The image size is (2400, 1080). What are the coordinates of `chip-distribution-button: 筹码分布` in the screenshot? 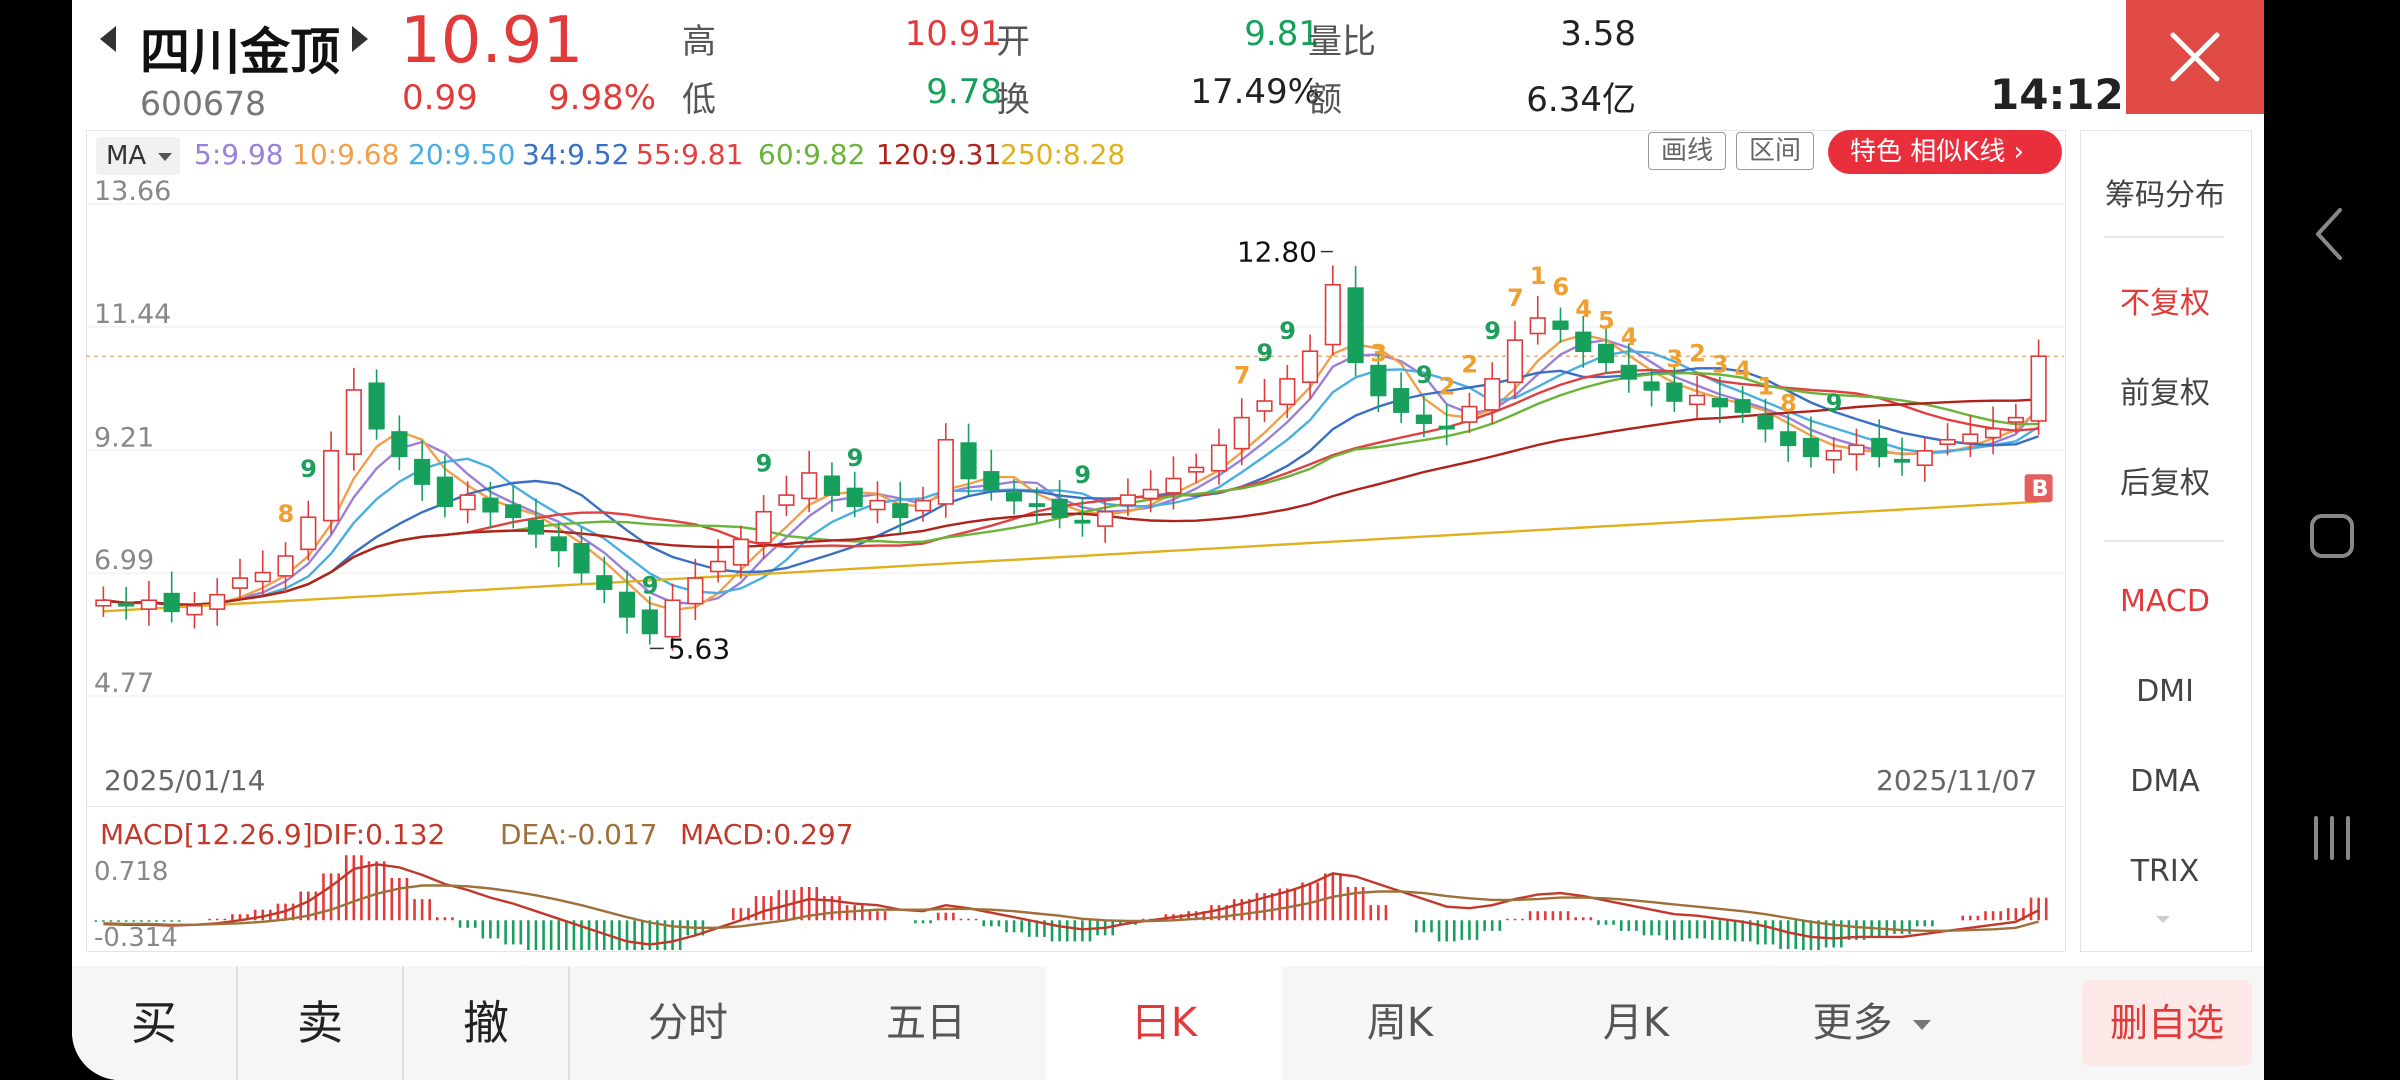 It's located at (2165, 195).